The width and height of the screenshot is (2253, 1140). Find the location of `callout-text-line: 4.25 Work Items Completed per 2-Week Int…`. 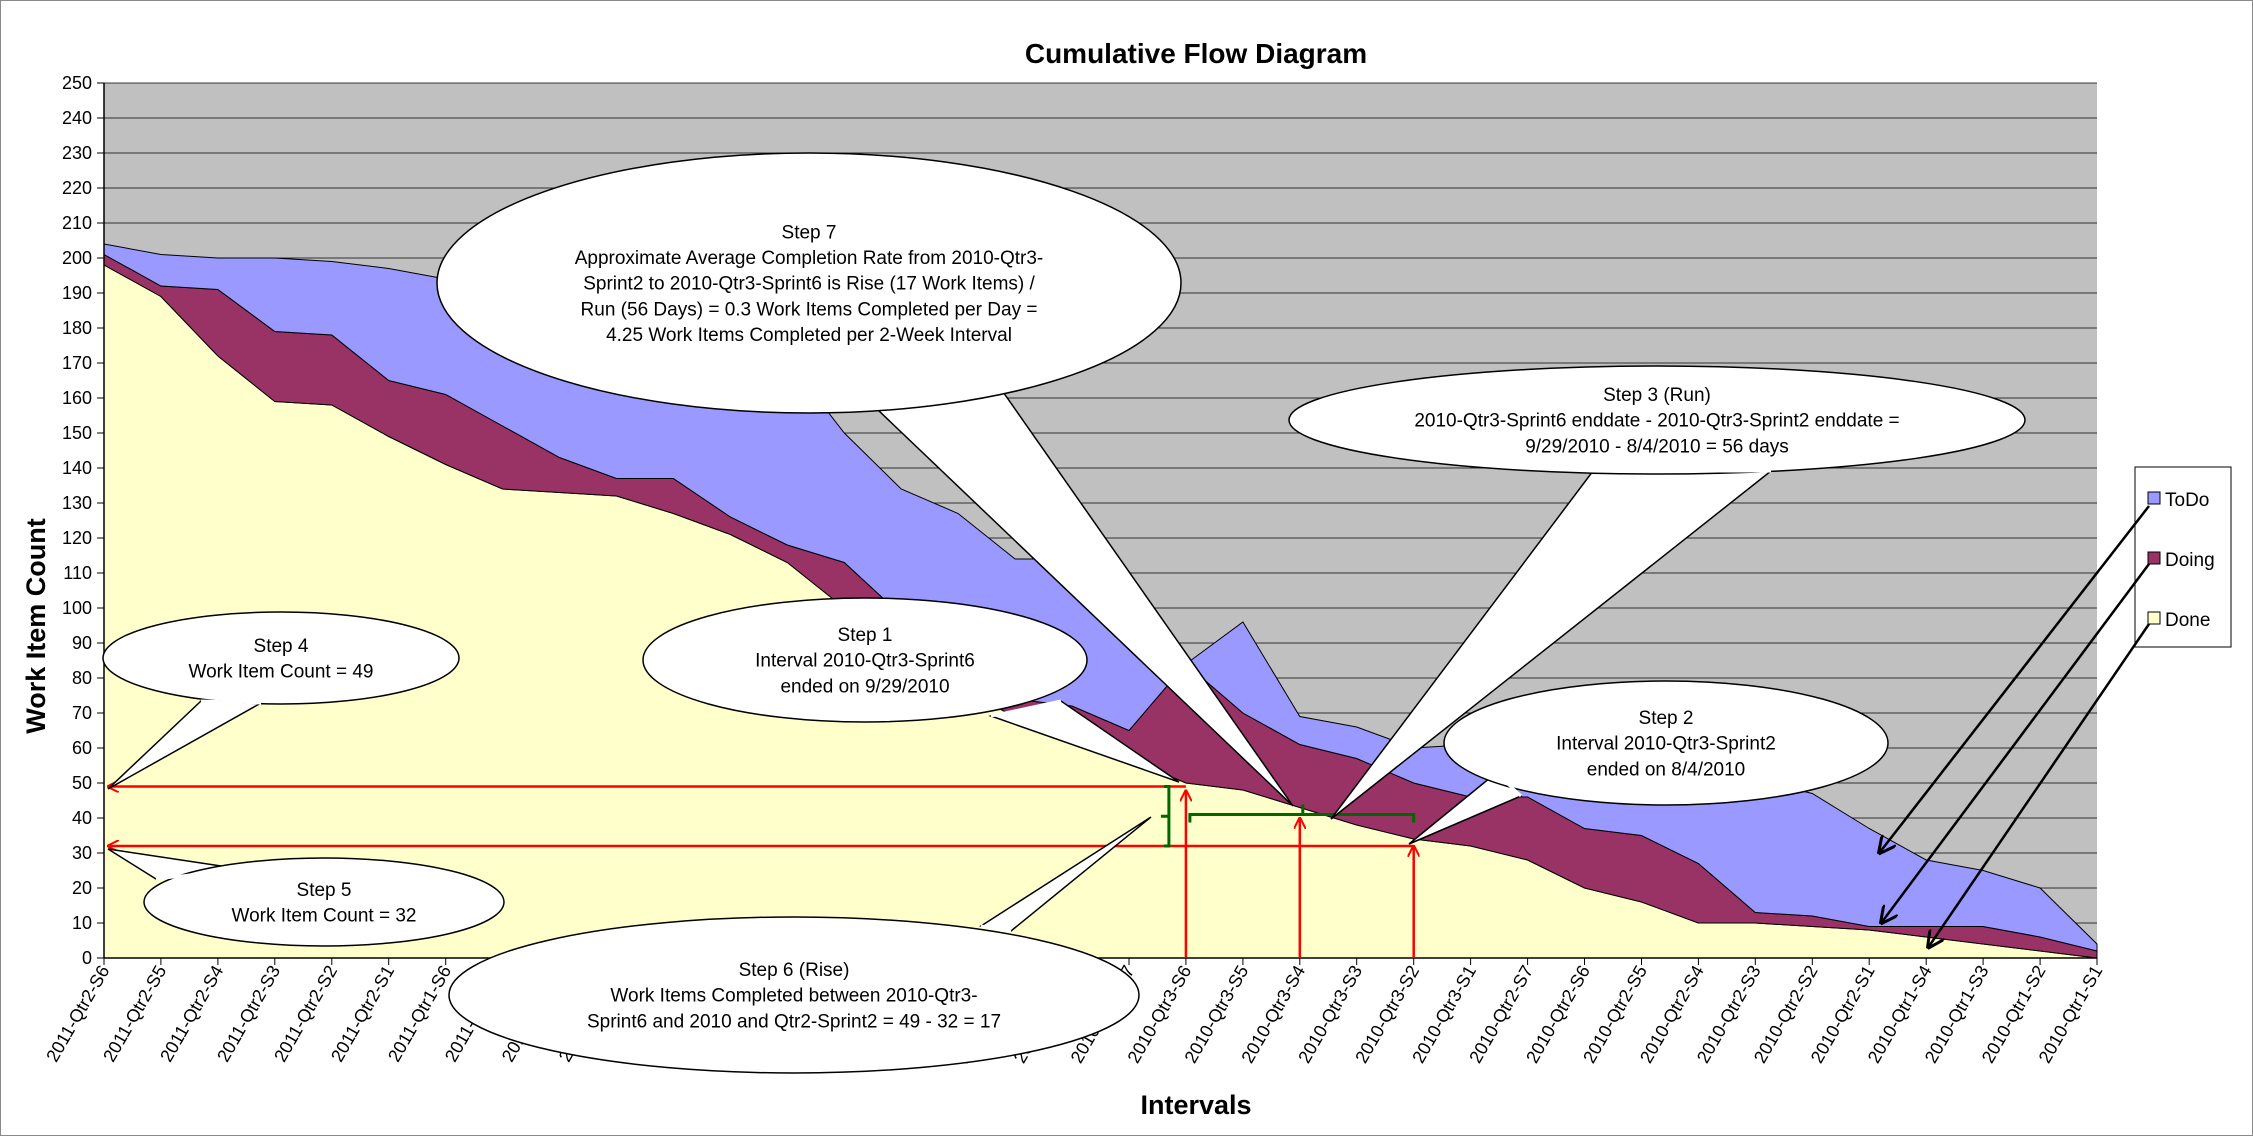

callout-text-line: 4.25 Work Items Completed per 2-Week Int… is located at coordinates (809, 335).